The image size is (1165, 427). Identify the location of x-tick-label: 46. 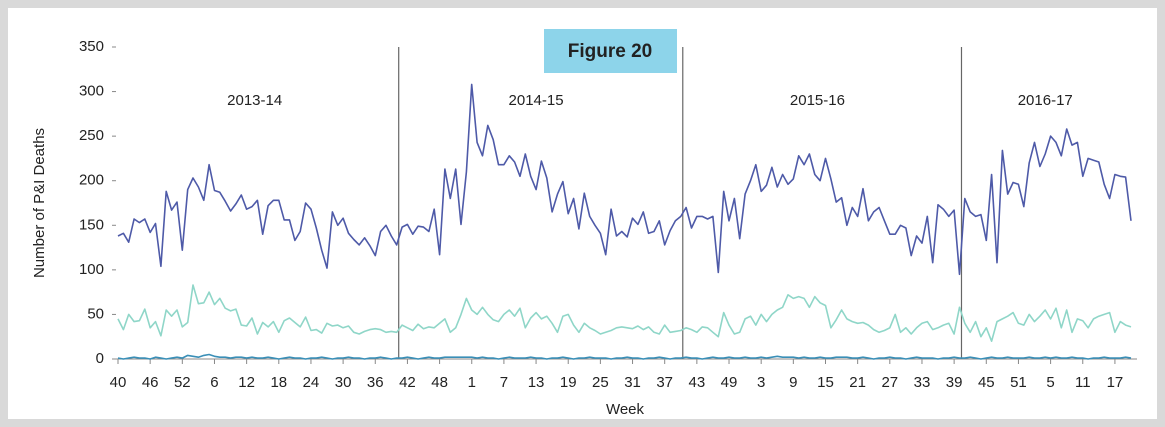
(150, 382).